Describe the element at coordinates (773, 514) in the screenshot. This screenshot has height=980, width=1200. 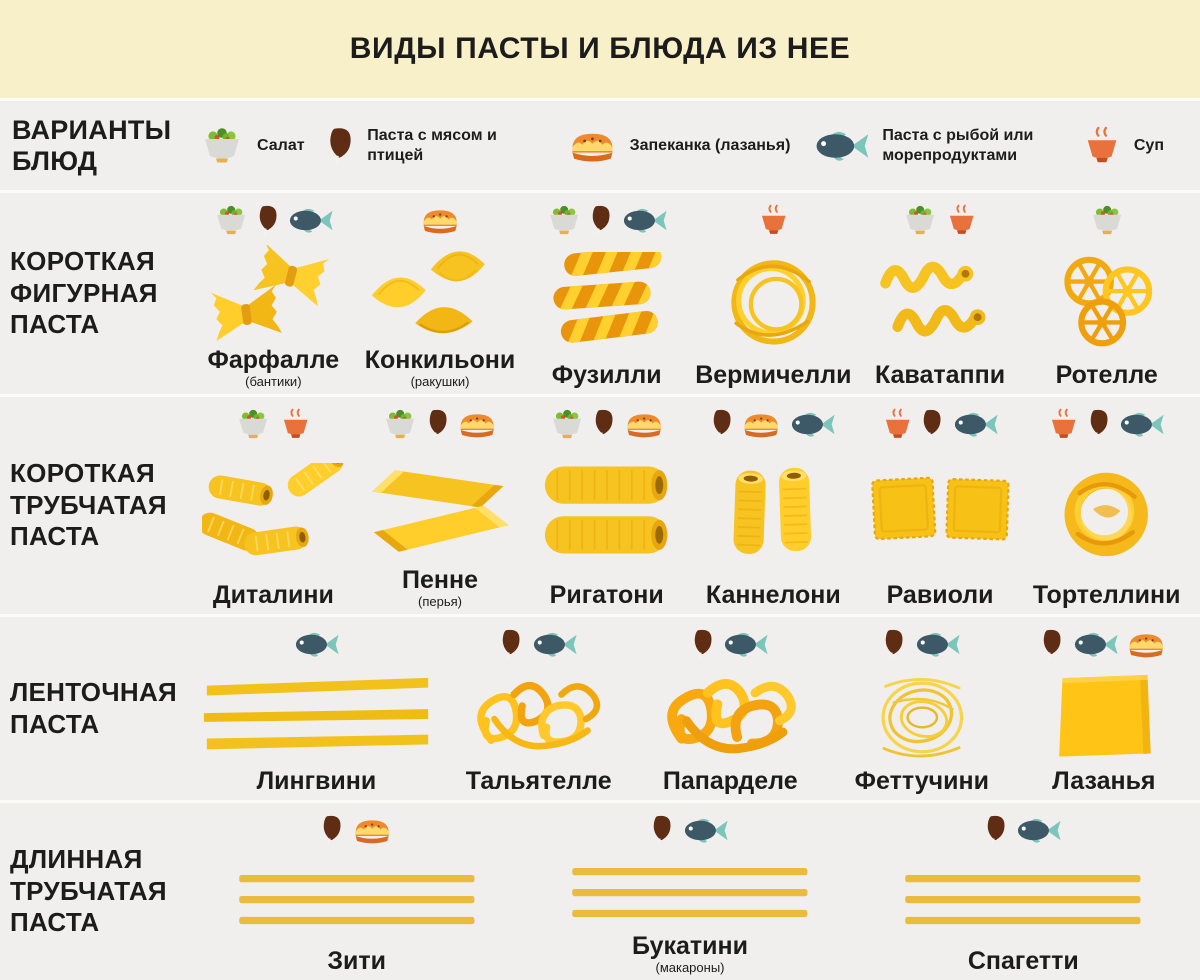
I see `pasta-illustration-cannelloni` at that location.